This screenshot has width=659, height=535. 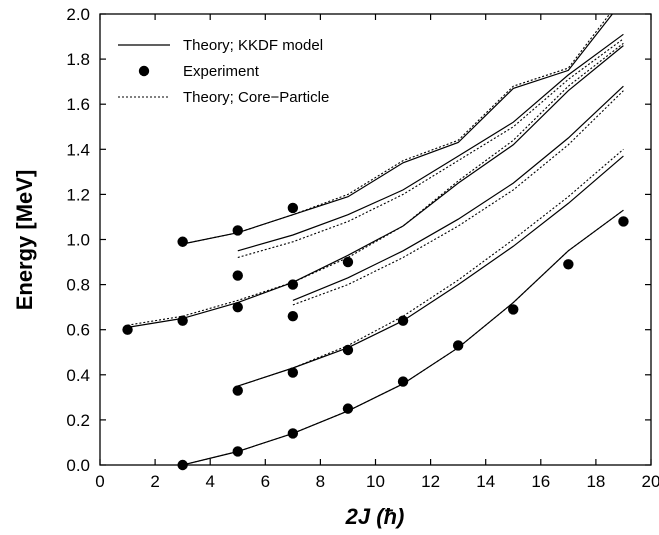 I want to click on y-tick-label: 0.6, so click(x=78, y=330).